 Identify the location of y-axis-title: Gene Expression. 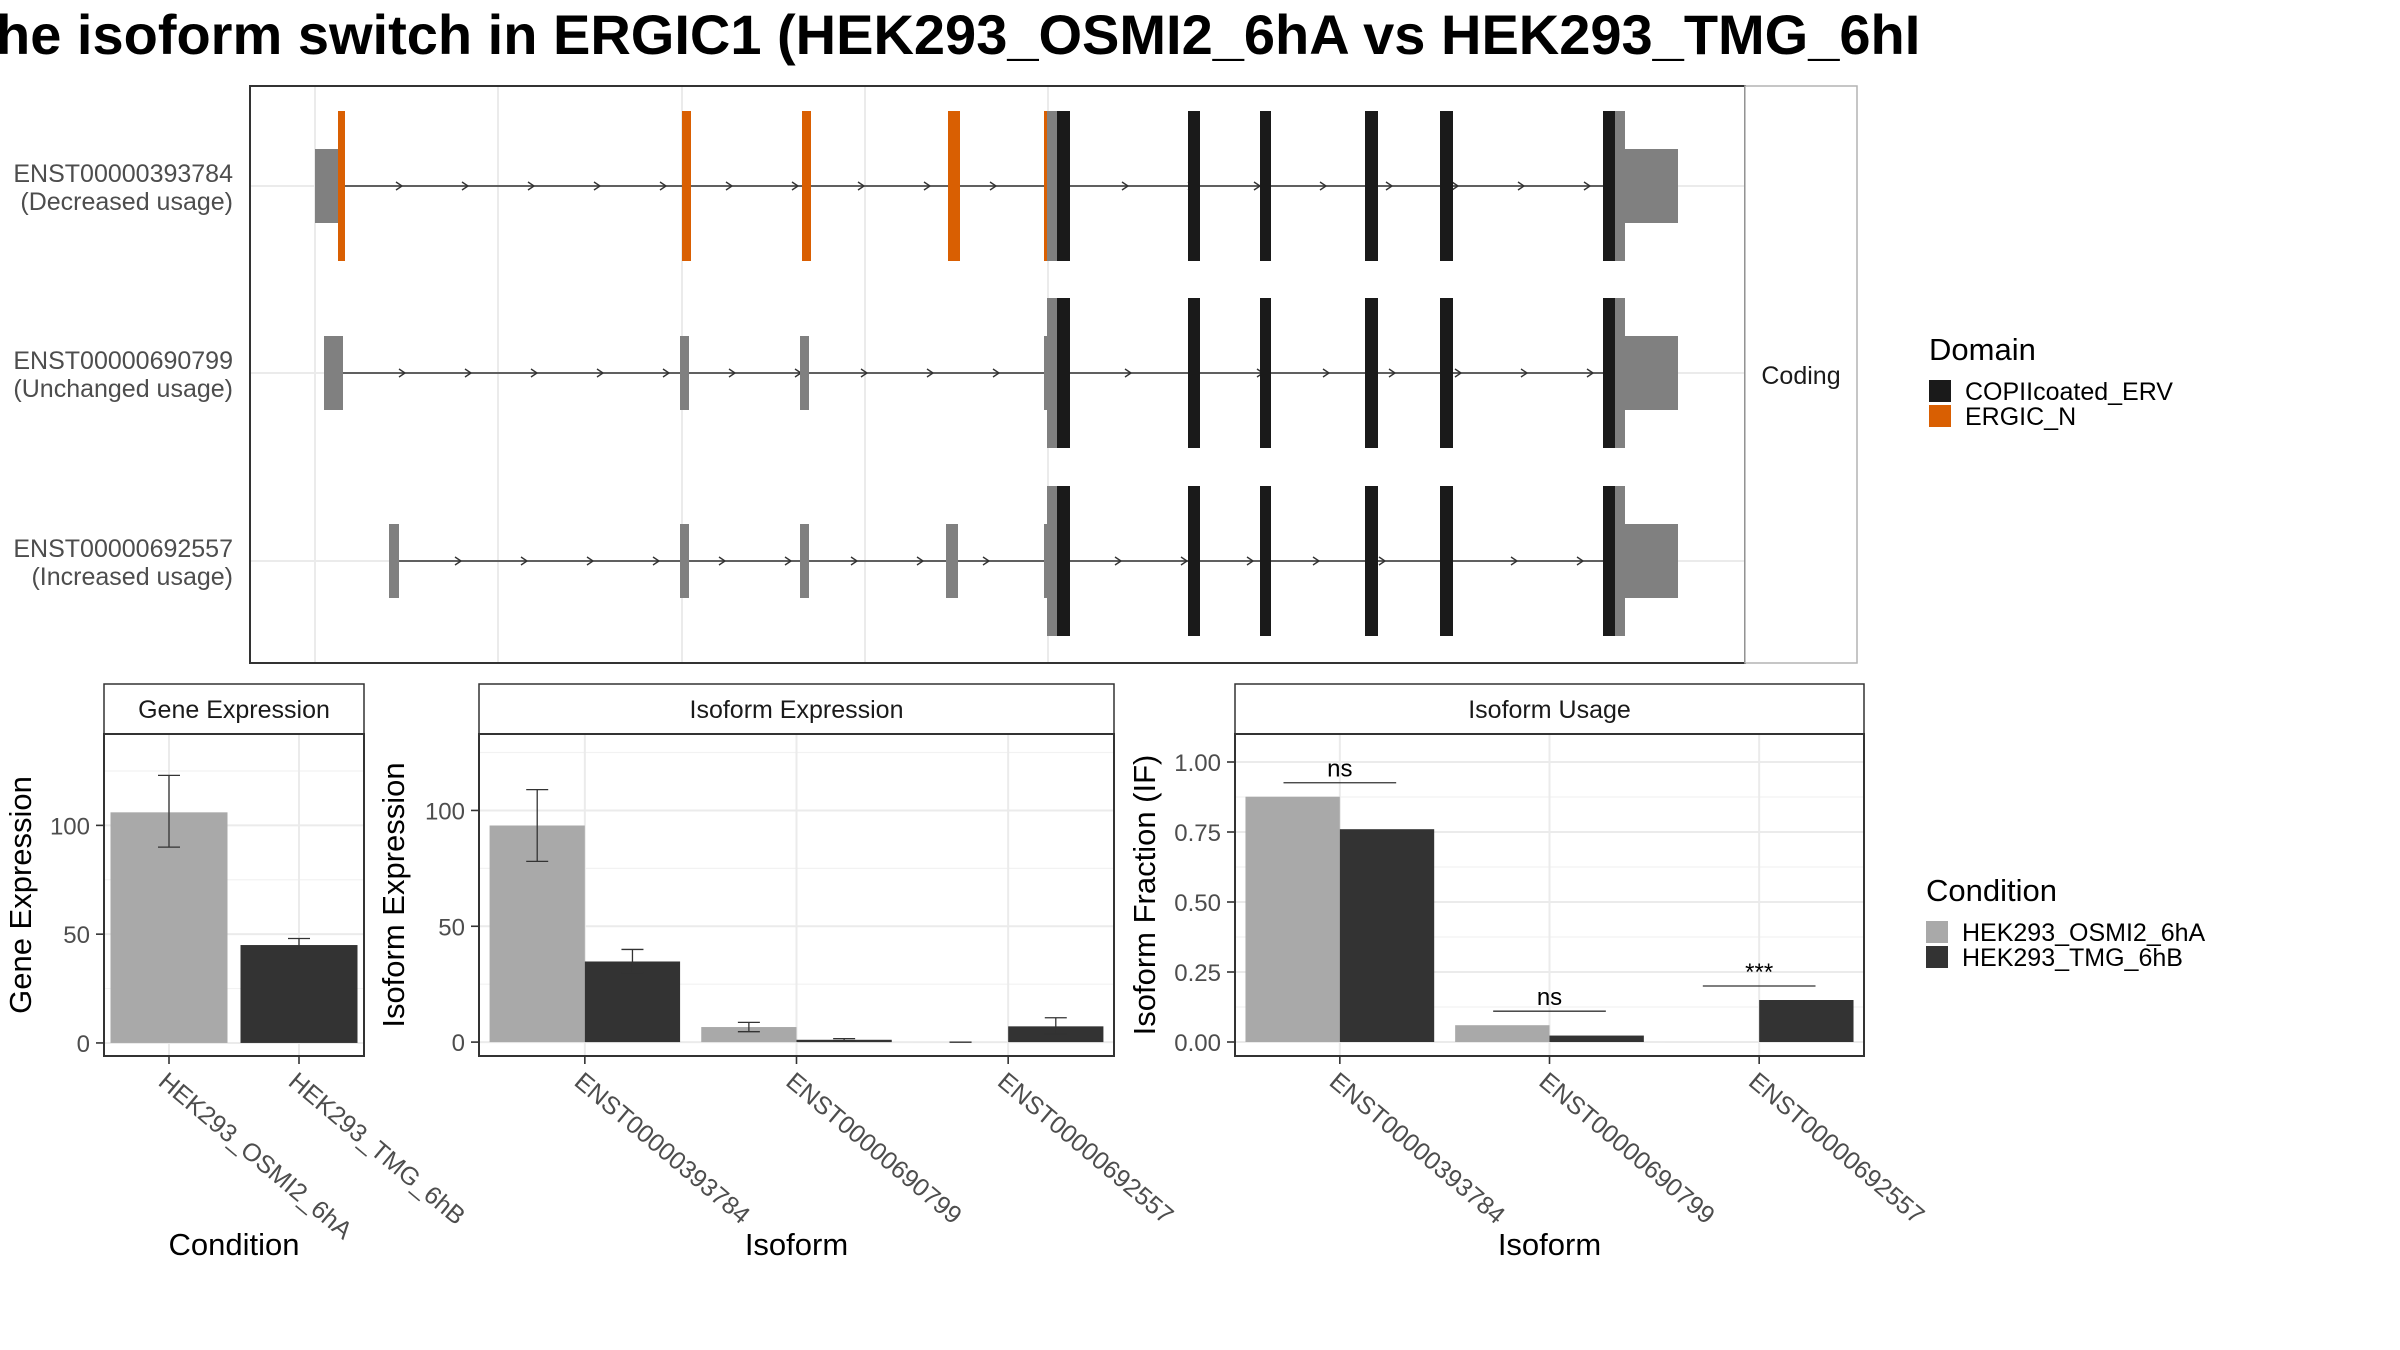
(20, 895).